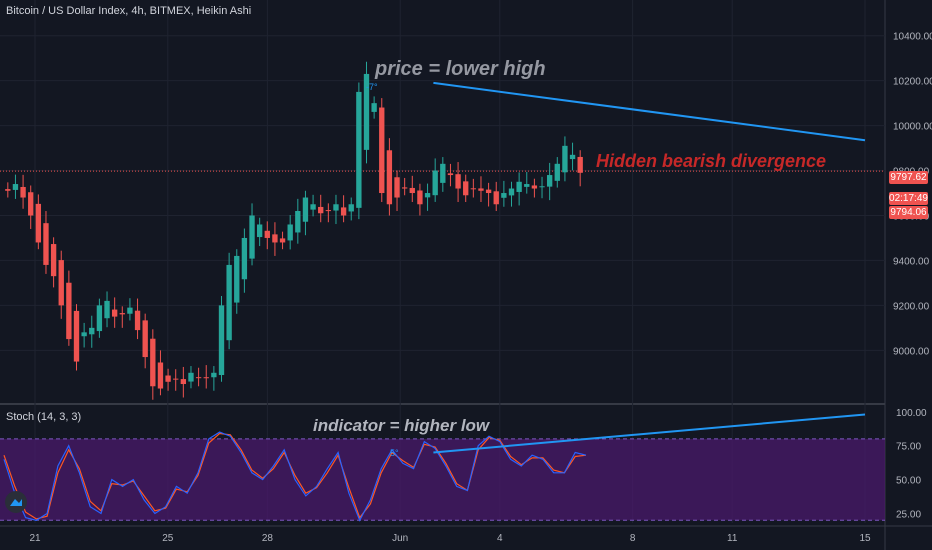 The image size is (932, 550). What do you see at coordinates (908, 447) in the screenshot?
I see `stoch-y-tick-label: 75.00` at bounding box center [908, 447].